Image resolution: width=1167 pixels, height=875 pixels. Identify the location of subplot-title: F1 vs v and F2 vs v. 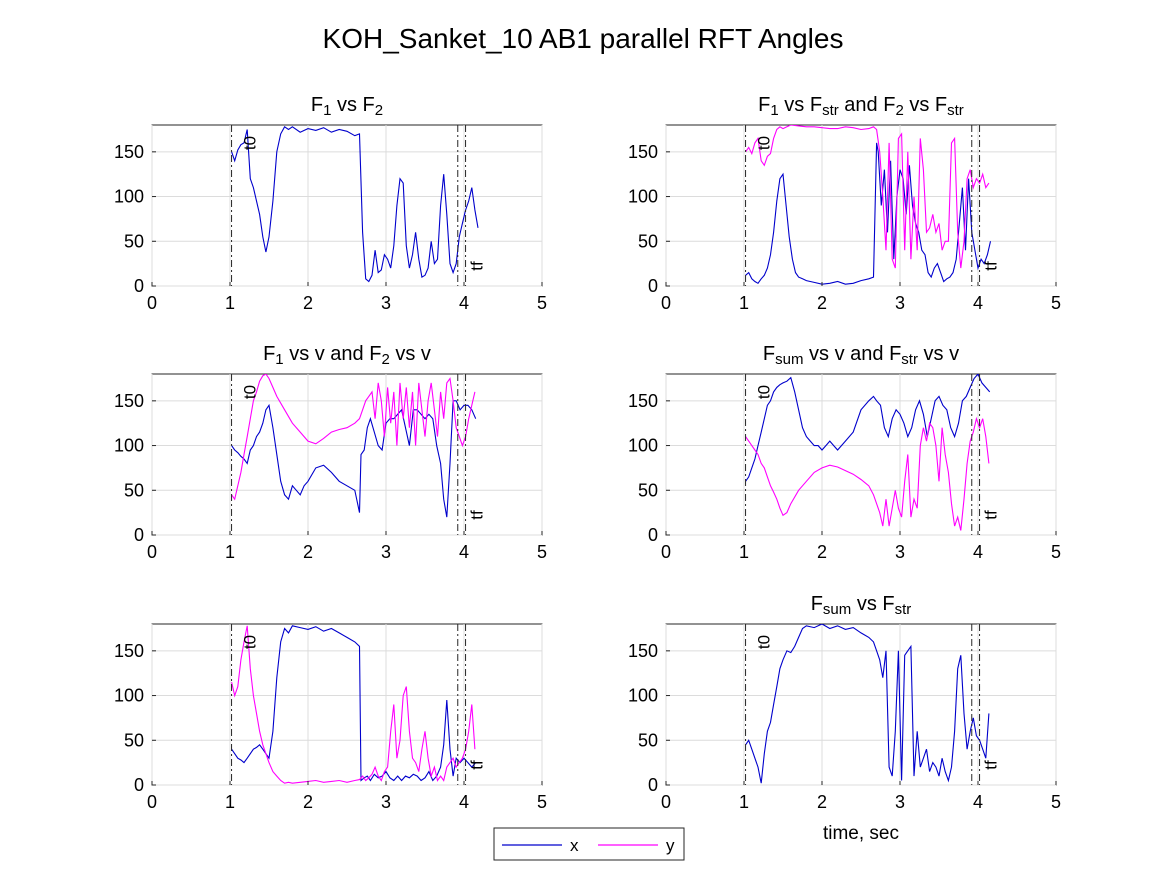
(347, 355).